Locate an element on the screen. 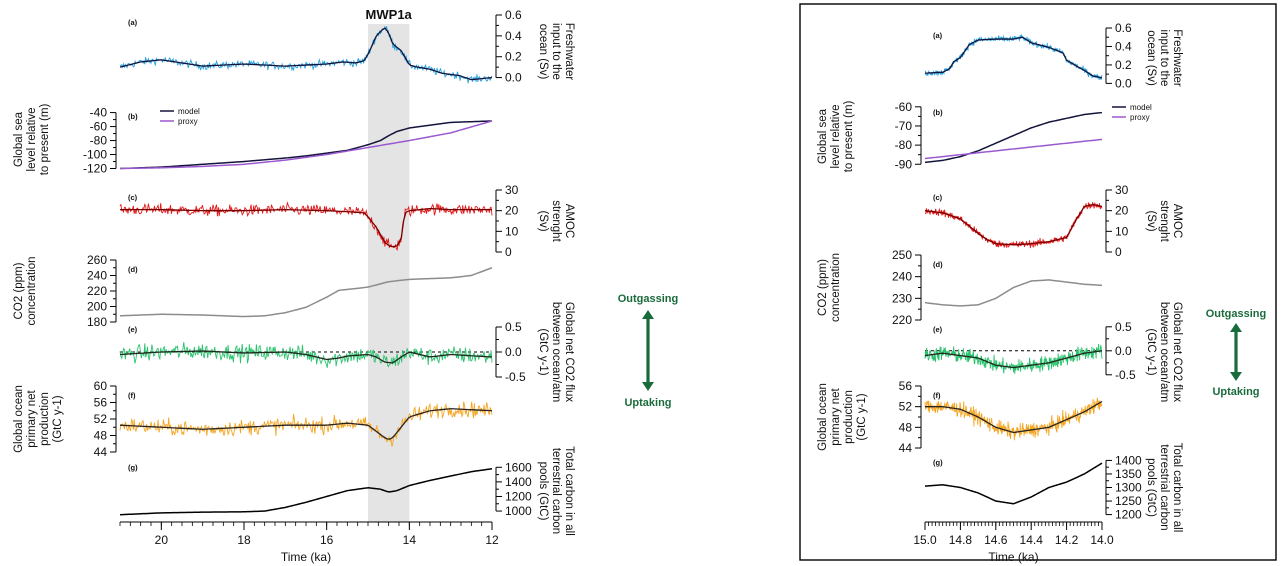 The image size is (1286, 566). y-tick-label: 230 is located at coordinates (902, 298).